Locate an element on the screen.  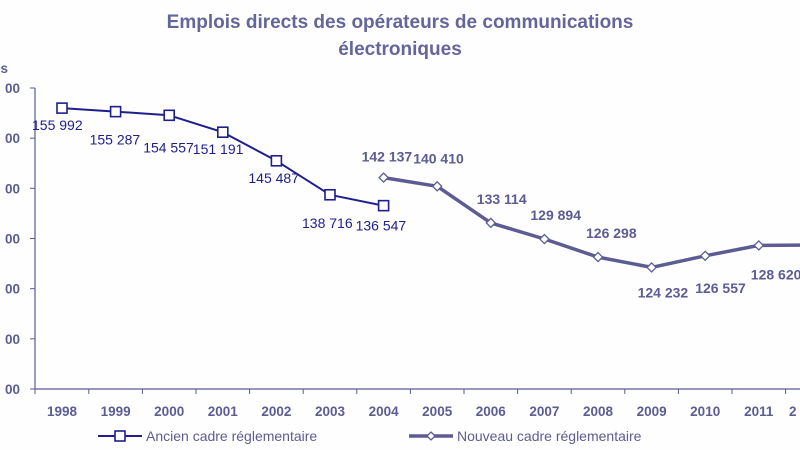
x-tick-label: 2006 is located at coordinates (491, 411).